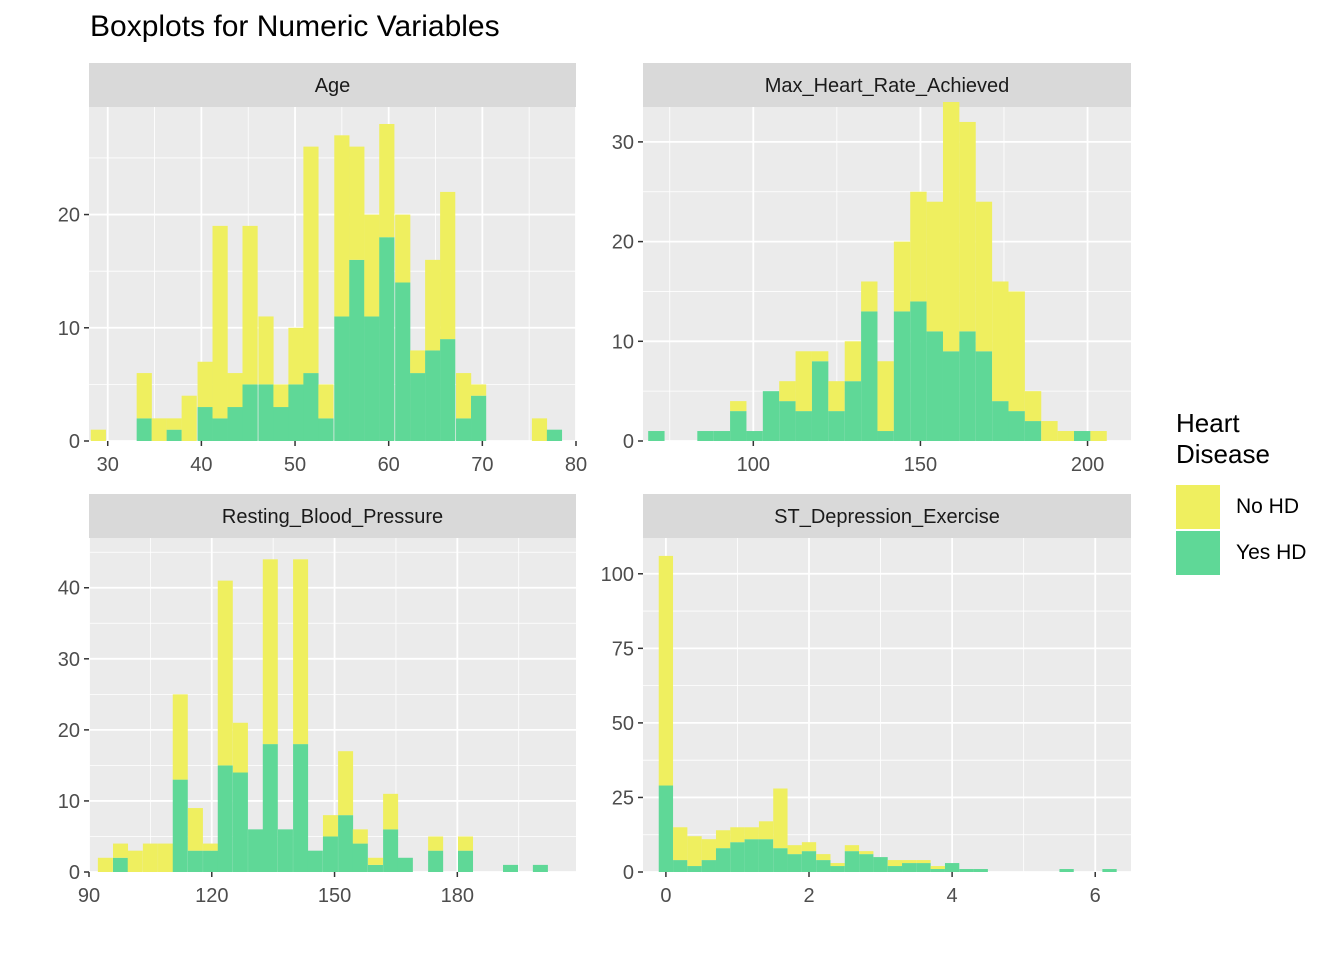 The height and width of the screenshot is (960, 1344). I want to click on facet-strip-label: ST_Depression_Exercise, so click(887, 517).